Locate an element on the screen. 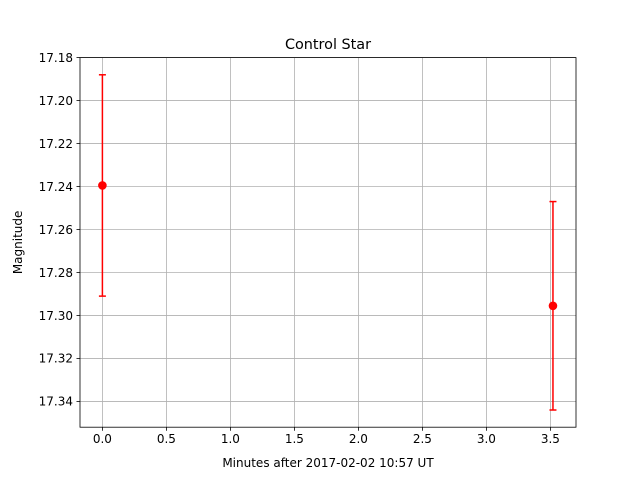 This screenshot has height=480, width=640. y-tick-label: 17.22 is located at coordinates (56, 144).